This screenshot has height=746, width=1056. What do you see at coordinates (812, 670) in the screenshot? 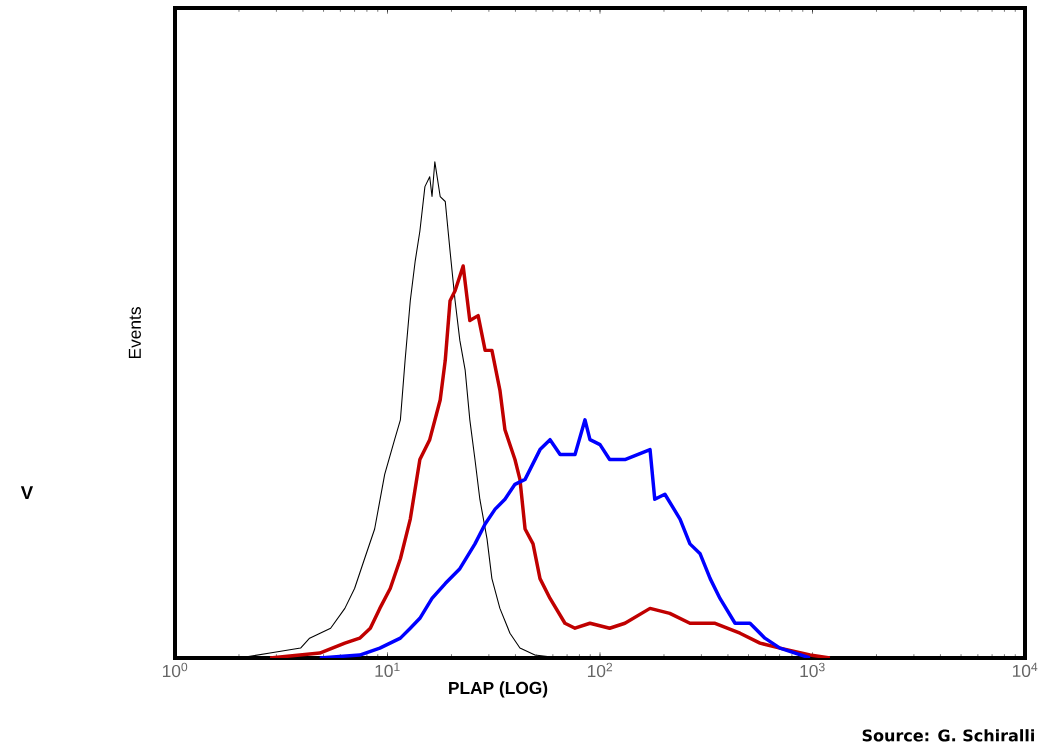
I see `x-tick-label: 10$^{3}$` at bounding box center [812, 670].